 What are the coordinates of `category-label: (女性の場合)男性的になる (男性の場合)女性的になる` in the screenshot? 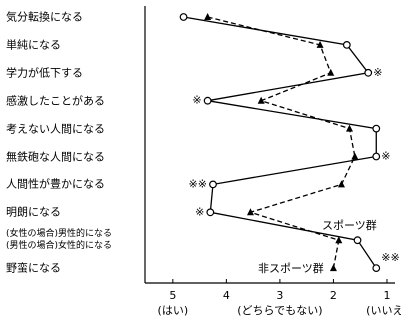 It's located at (59, 240).